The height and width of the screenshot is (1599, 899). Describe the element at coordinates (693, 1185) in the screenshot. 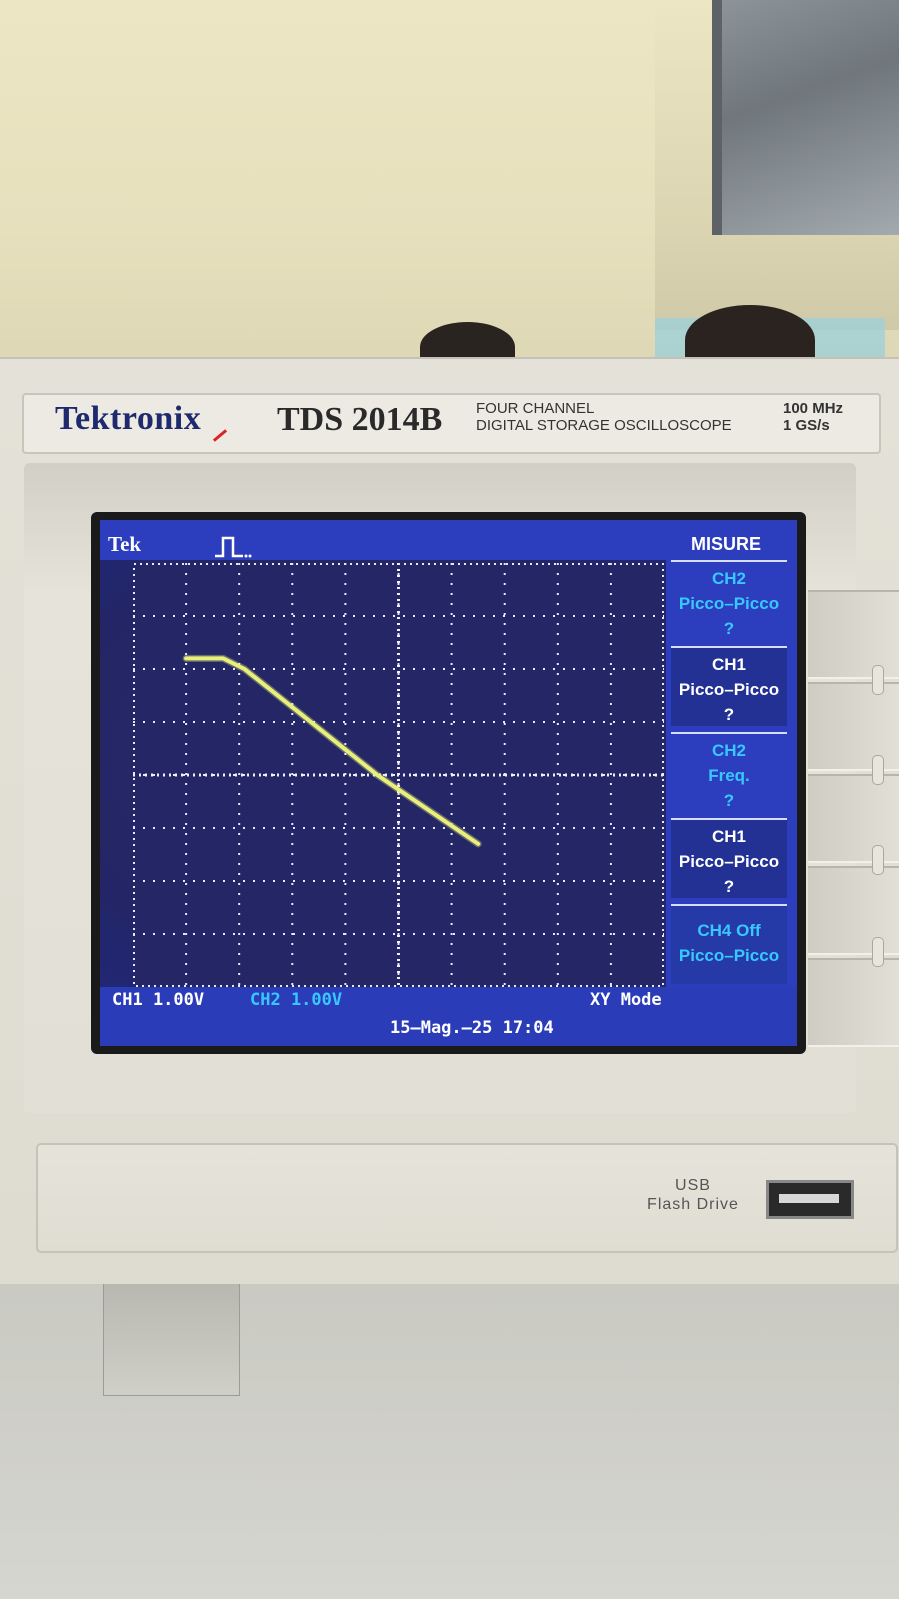

I see `usb-label-line: USB` at that location.